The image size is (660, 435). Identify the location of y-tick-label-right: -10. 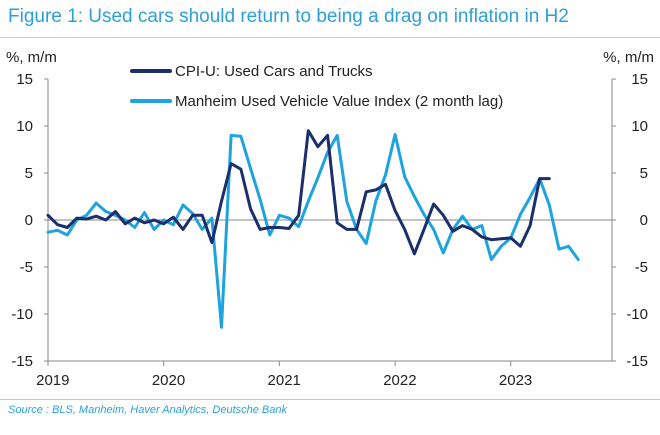
(637, 314).